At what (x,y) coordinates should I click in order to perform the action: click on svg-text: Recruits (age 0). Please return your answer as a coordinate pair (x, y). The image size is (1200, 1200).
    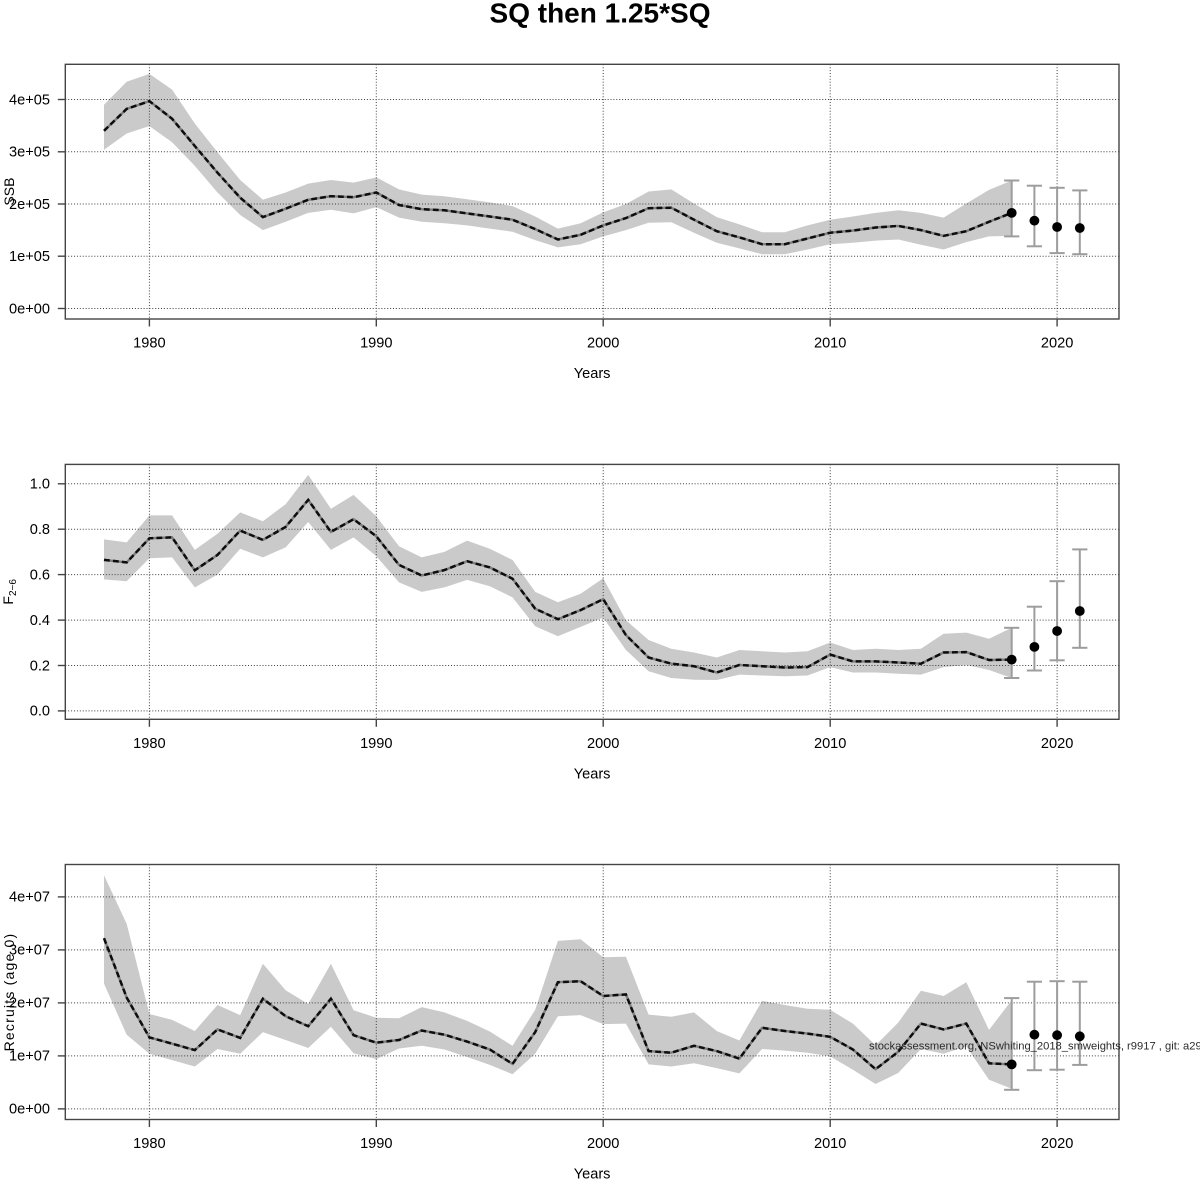
    Looking at the image, I should click on (9, 992).